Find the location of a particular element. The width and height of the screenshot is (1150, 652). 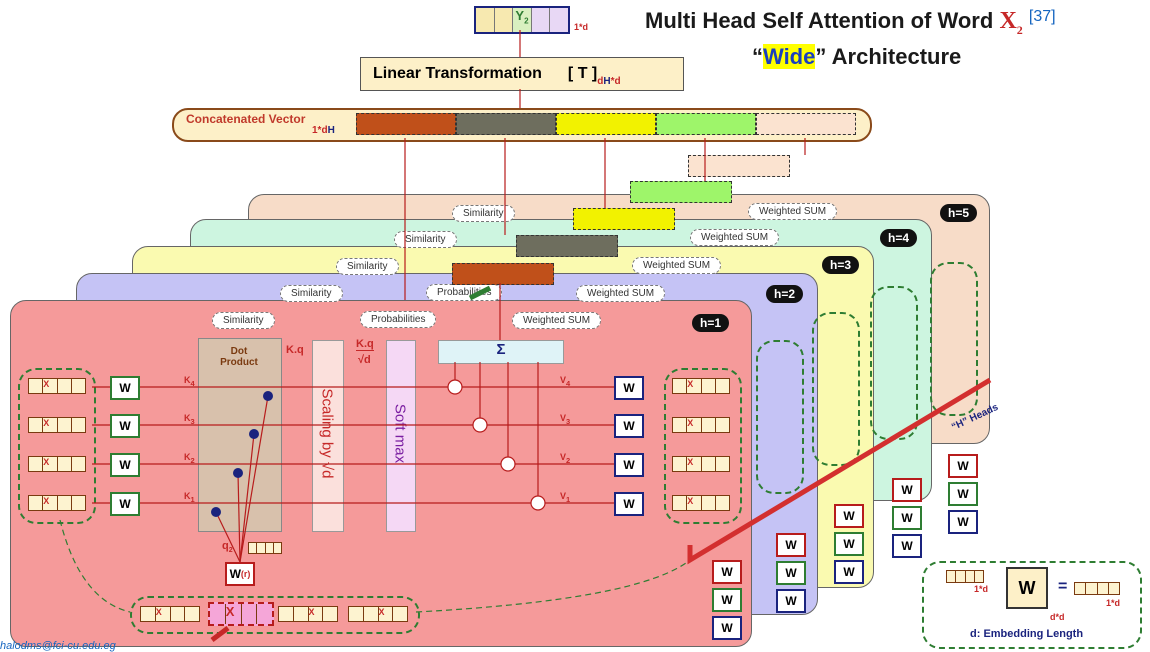

wk-head4: W is located at coordinates (907, 518).